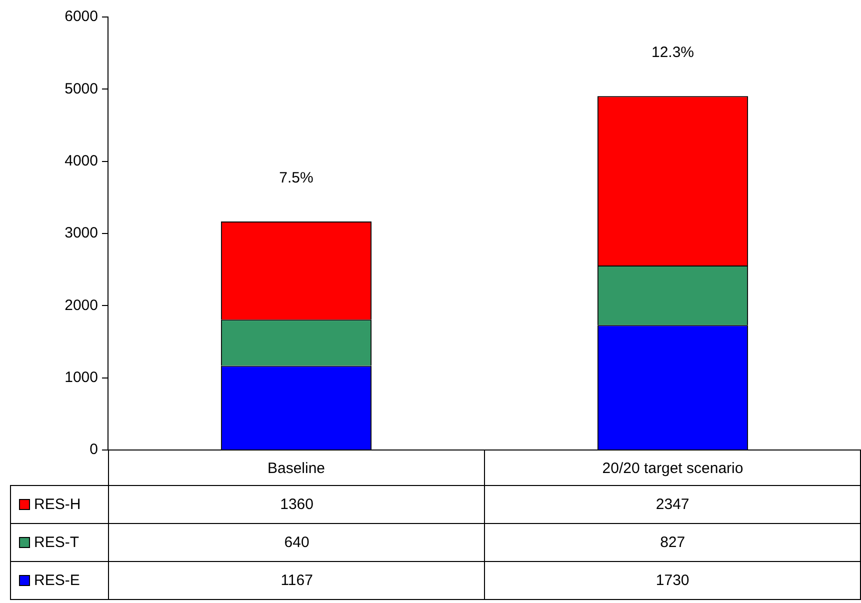 The height and width of the screenshot is (603, 861). I want to click on y-tick-label: 2000, so click(81, 305).